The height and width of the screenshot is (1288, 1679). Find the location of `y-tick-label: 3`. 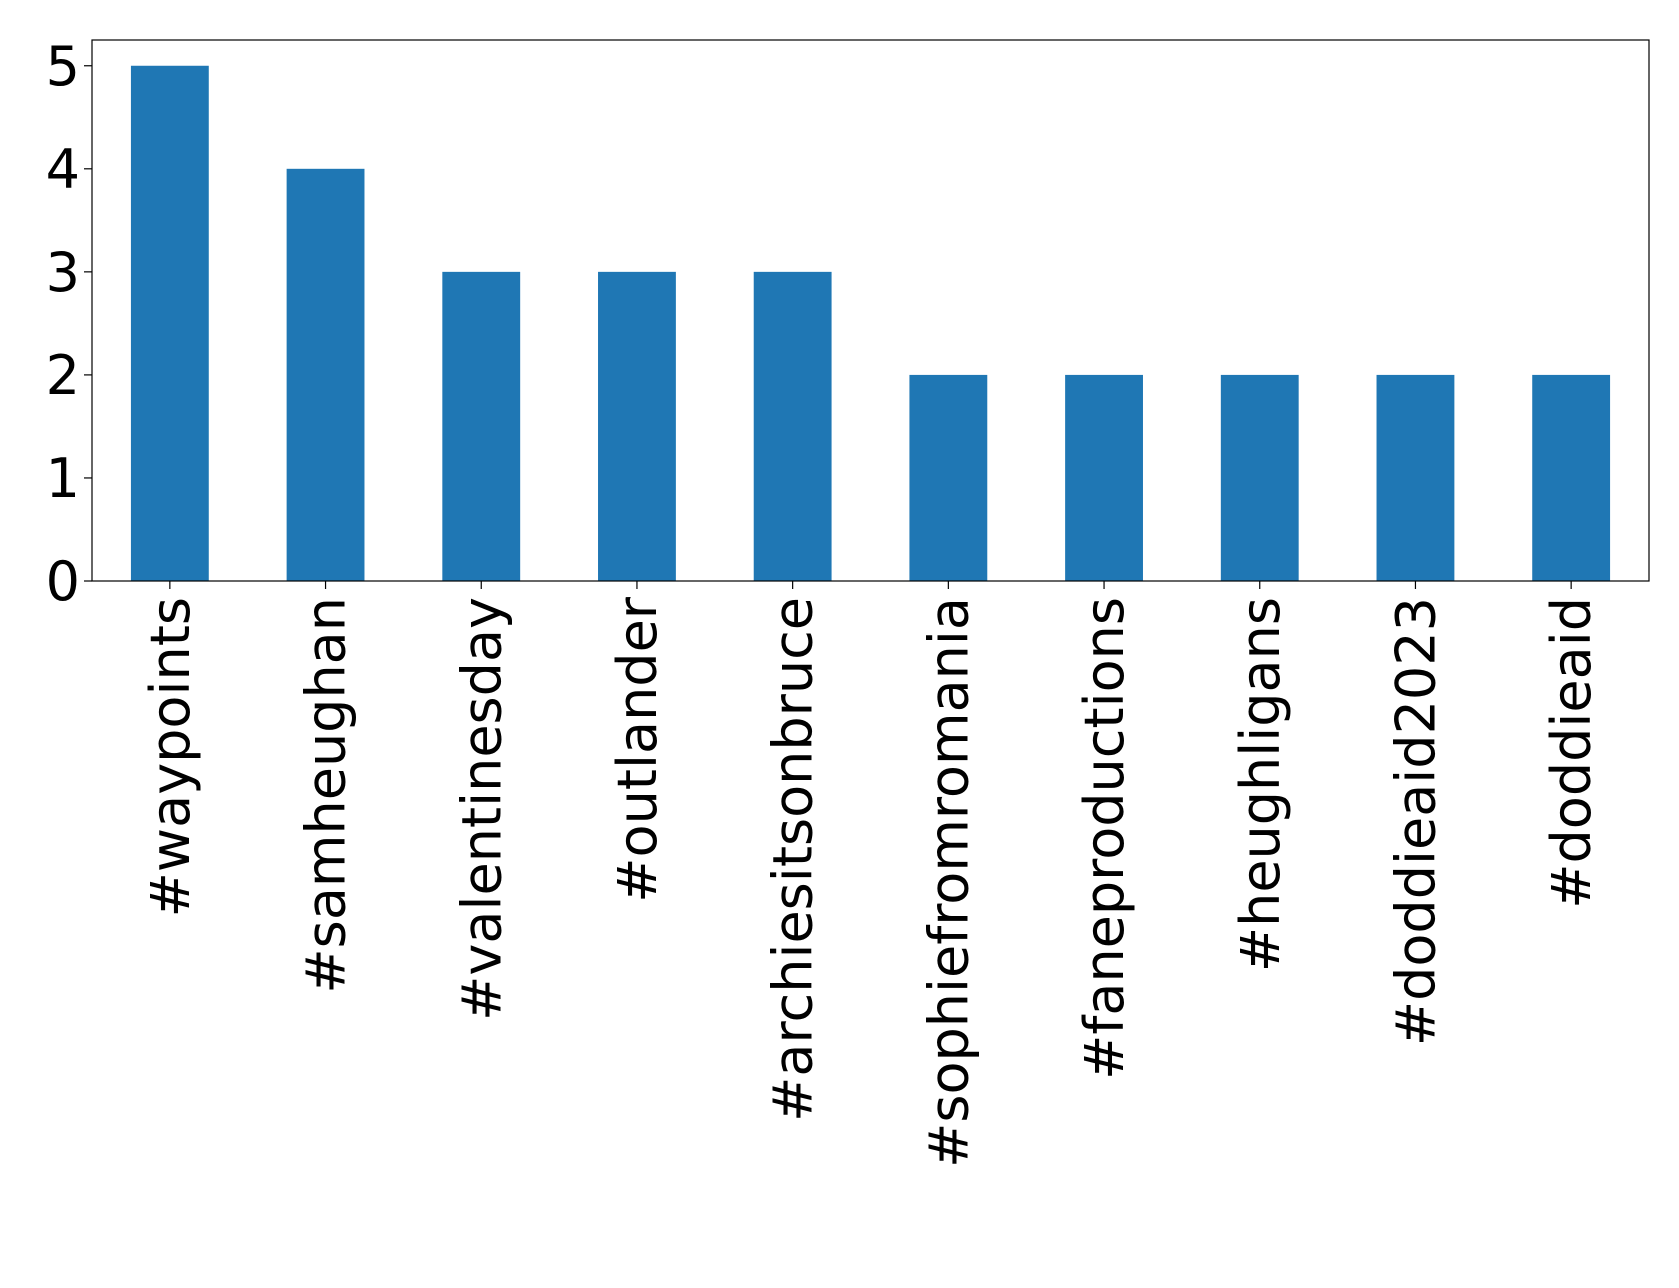

y-tick-label: 3 is located at coordinates (63, 272).